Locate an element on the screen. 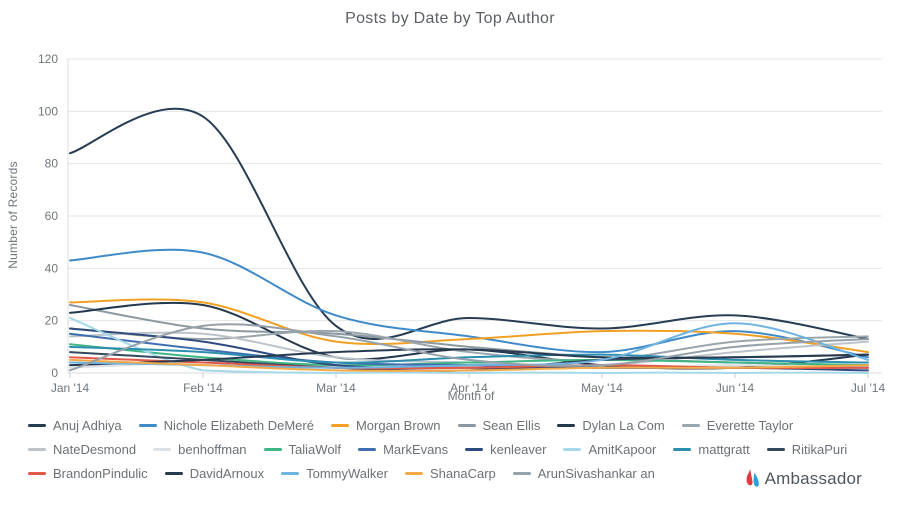 The height and width of the screenshot is (506, 900). legend-label: TommyWalker is located at coordinates (347, 473).